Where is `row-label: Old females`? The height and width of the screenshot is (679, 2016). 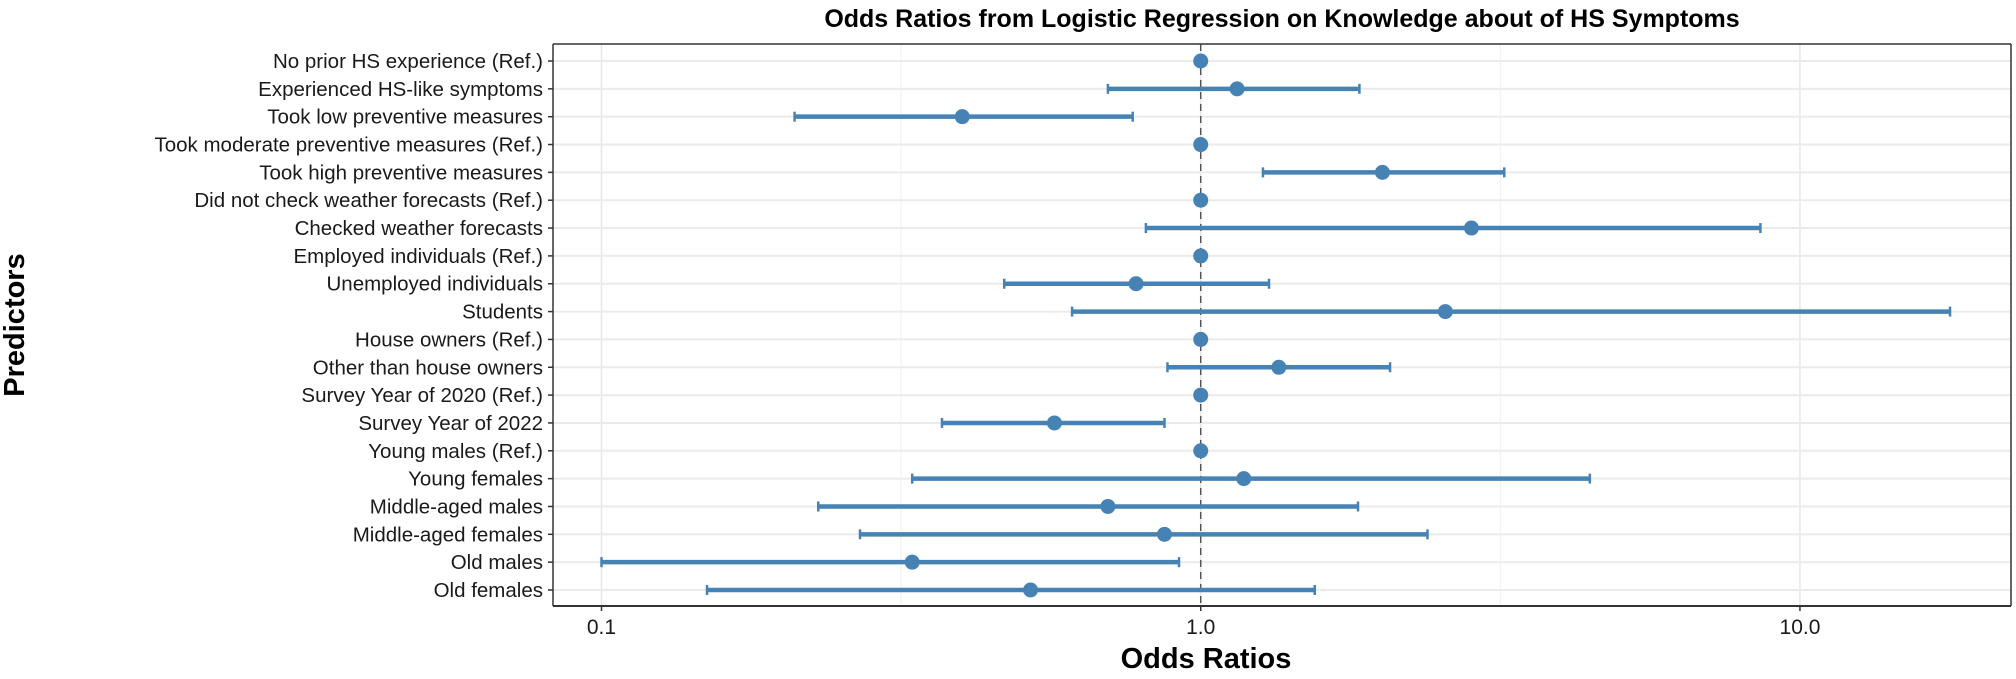
row-label: Old females is located at coordinates (488, 590).